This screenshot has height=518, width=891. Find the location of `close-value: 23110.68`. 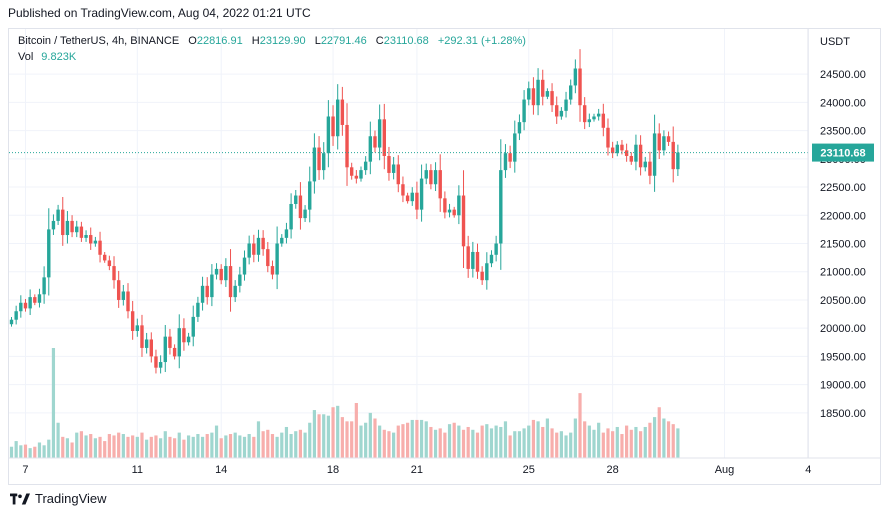

close-value: 23110.68 is located at coordinates (406, 41).